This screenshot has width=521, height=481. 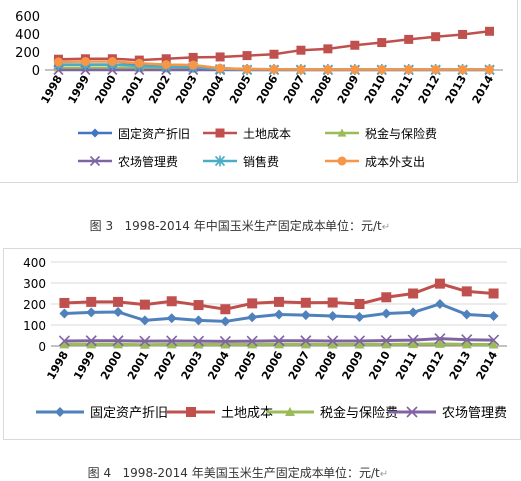 I want to click on x-tick-label: 2001, so click(x=132, y=89).